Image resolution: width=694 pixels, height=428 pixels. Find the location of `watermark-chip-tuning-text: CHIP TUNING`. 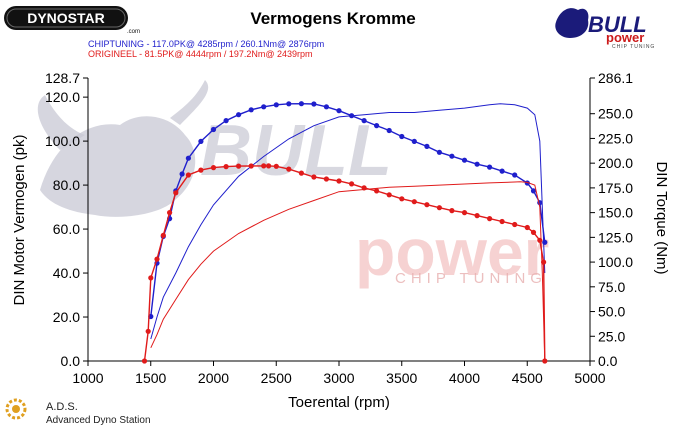

watermark-chip-tuning-text: CHIP TUNING is located at coordinates (471, 278).